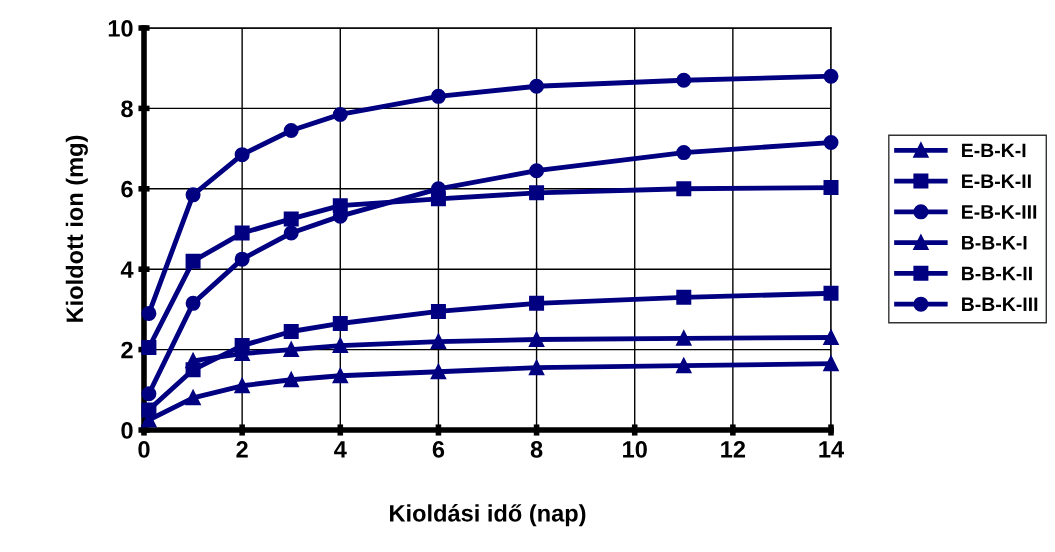  Describe the element at coordinates (127, 350) in the screenshot. I see `y-tick-label: 2` at that location.